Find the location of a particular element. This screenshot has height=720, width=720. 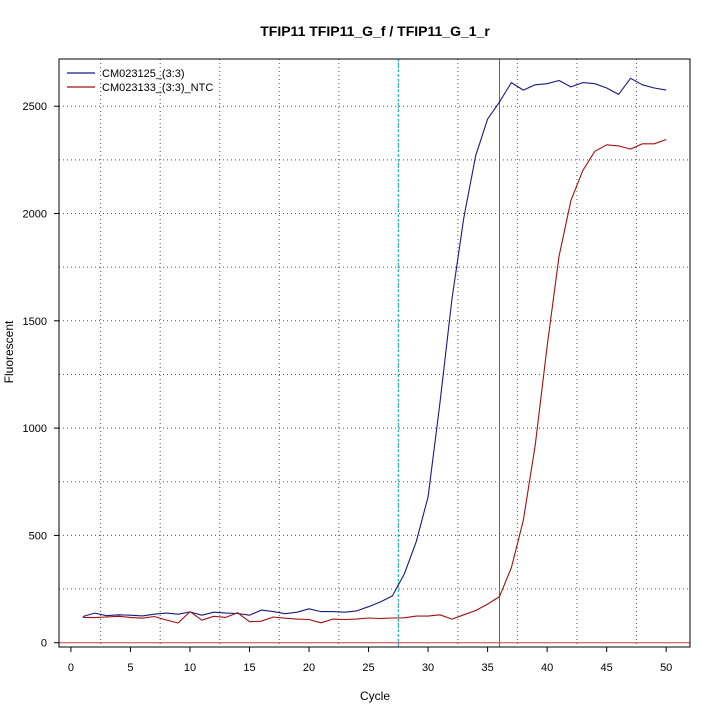

legend-label-1: CM023125_(3:3) is located at coordinates (143, 74).